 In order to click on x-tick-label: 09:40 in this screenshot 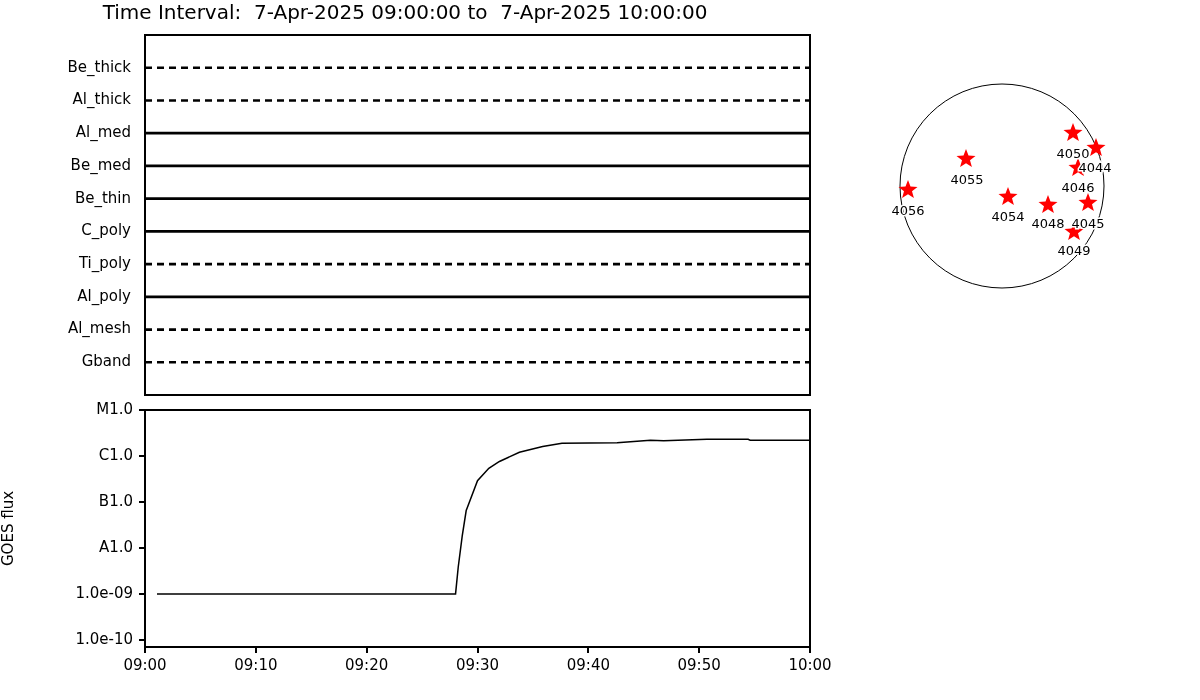, I will do `click(588, 664)`.